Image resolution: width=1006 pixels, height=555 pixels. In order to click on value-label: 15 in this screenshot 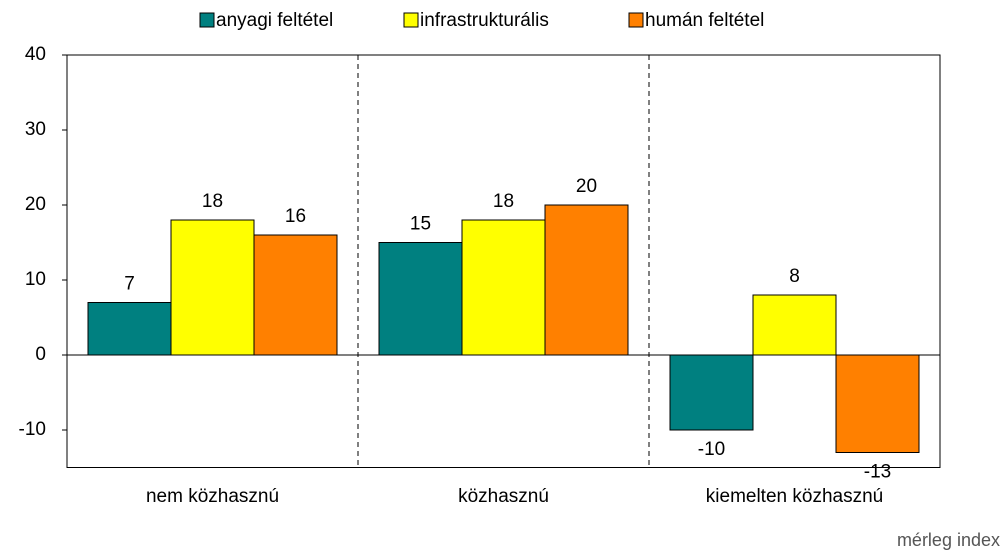, I will do `click(420, 224)`.